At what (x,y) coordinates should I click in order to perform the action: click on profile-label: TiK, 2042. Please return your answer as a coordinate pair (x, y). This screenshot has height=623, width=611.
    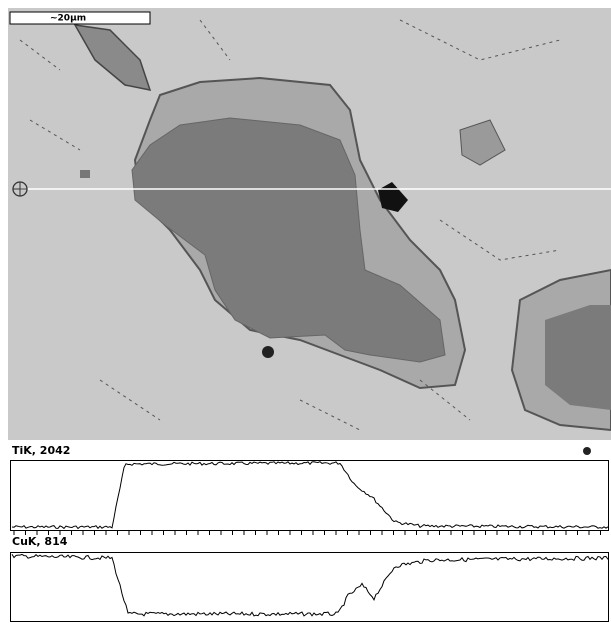
    Looking at the image, I should click on (41, 450).